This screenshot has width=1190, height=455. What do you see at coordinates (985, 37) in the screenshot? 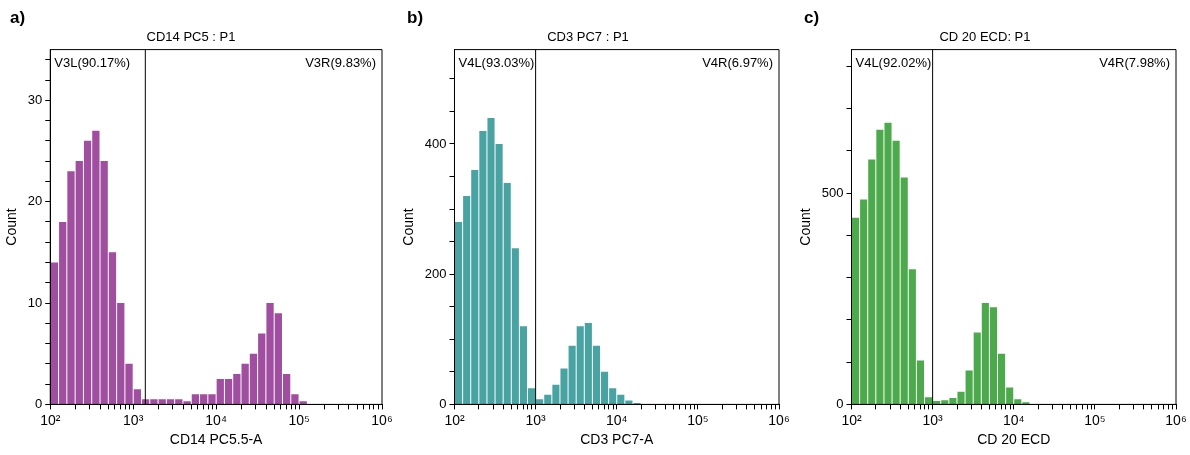
I see `chart-title: CD 20 ECD: P1` at bounding box center [985, 37].